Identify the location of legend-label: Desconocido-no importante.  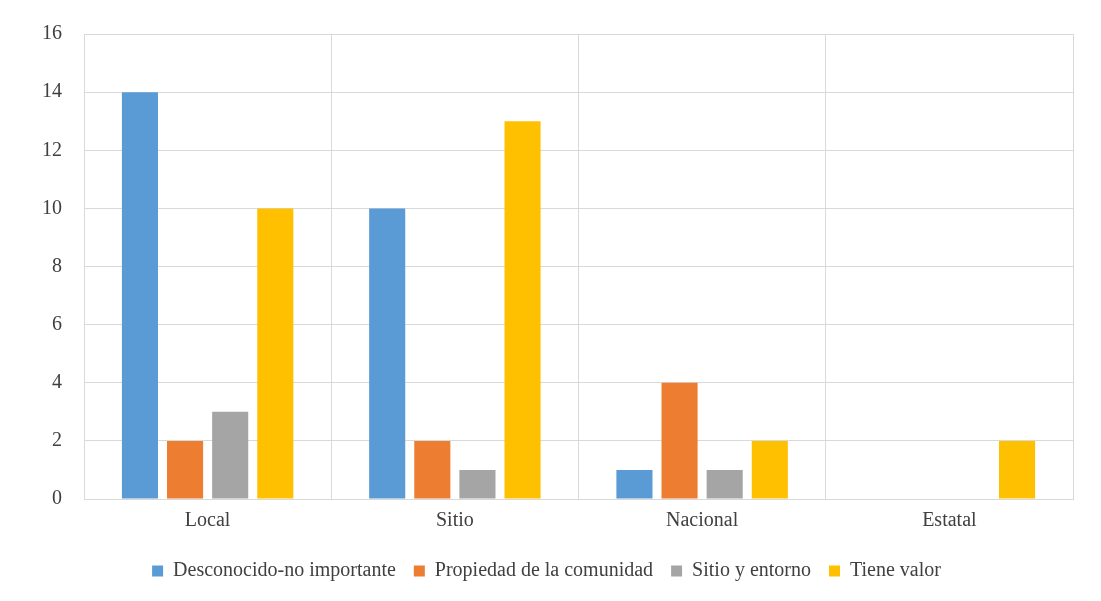
(284, 570).